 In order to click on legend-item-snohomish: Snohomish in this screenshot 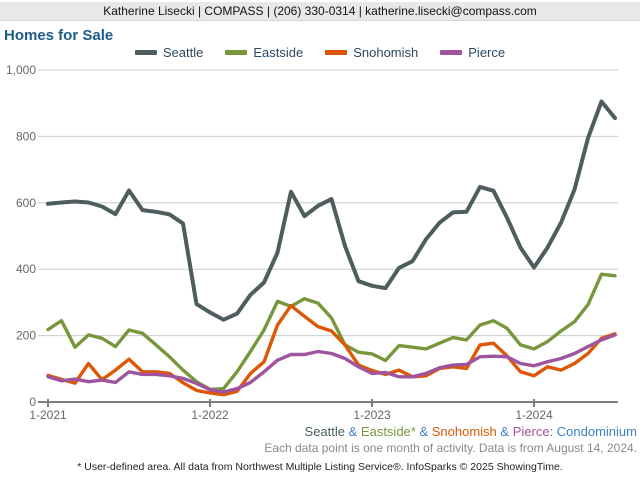, I will do `click(371, 52)`.